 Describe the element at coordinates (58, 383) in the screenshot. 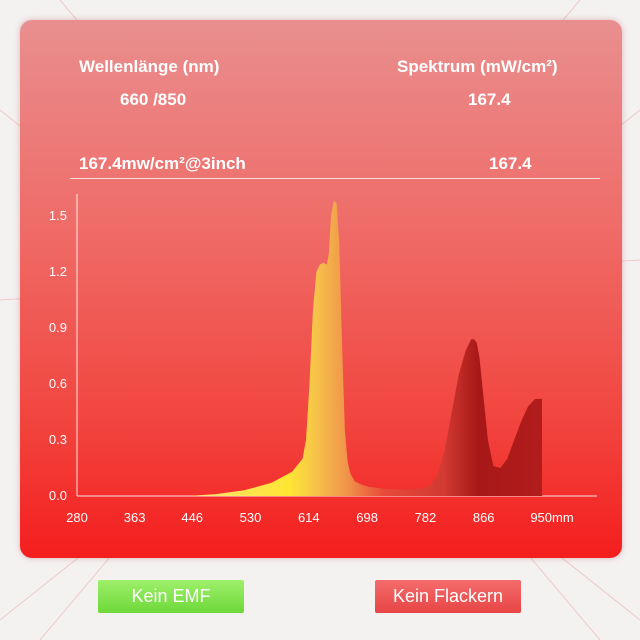

I see `y-tick-label: 0.6` at that location.